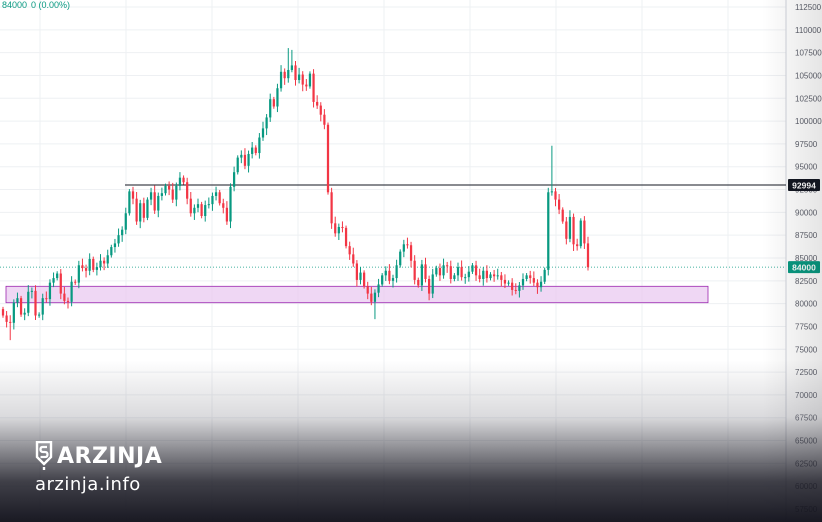 Image resolution: width=822 pixels, height=522 pixels. What do you see at coordinates (806, 281) in the screenshot?
I see `y-tick-label: 82500` at bounding box center [806, 281].